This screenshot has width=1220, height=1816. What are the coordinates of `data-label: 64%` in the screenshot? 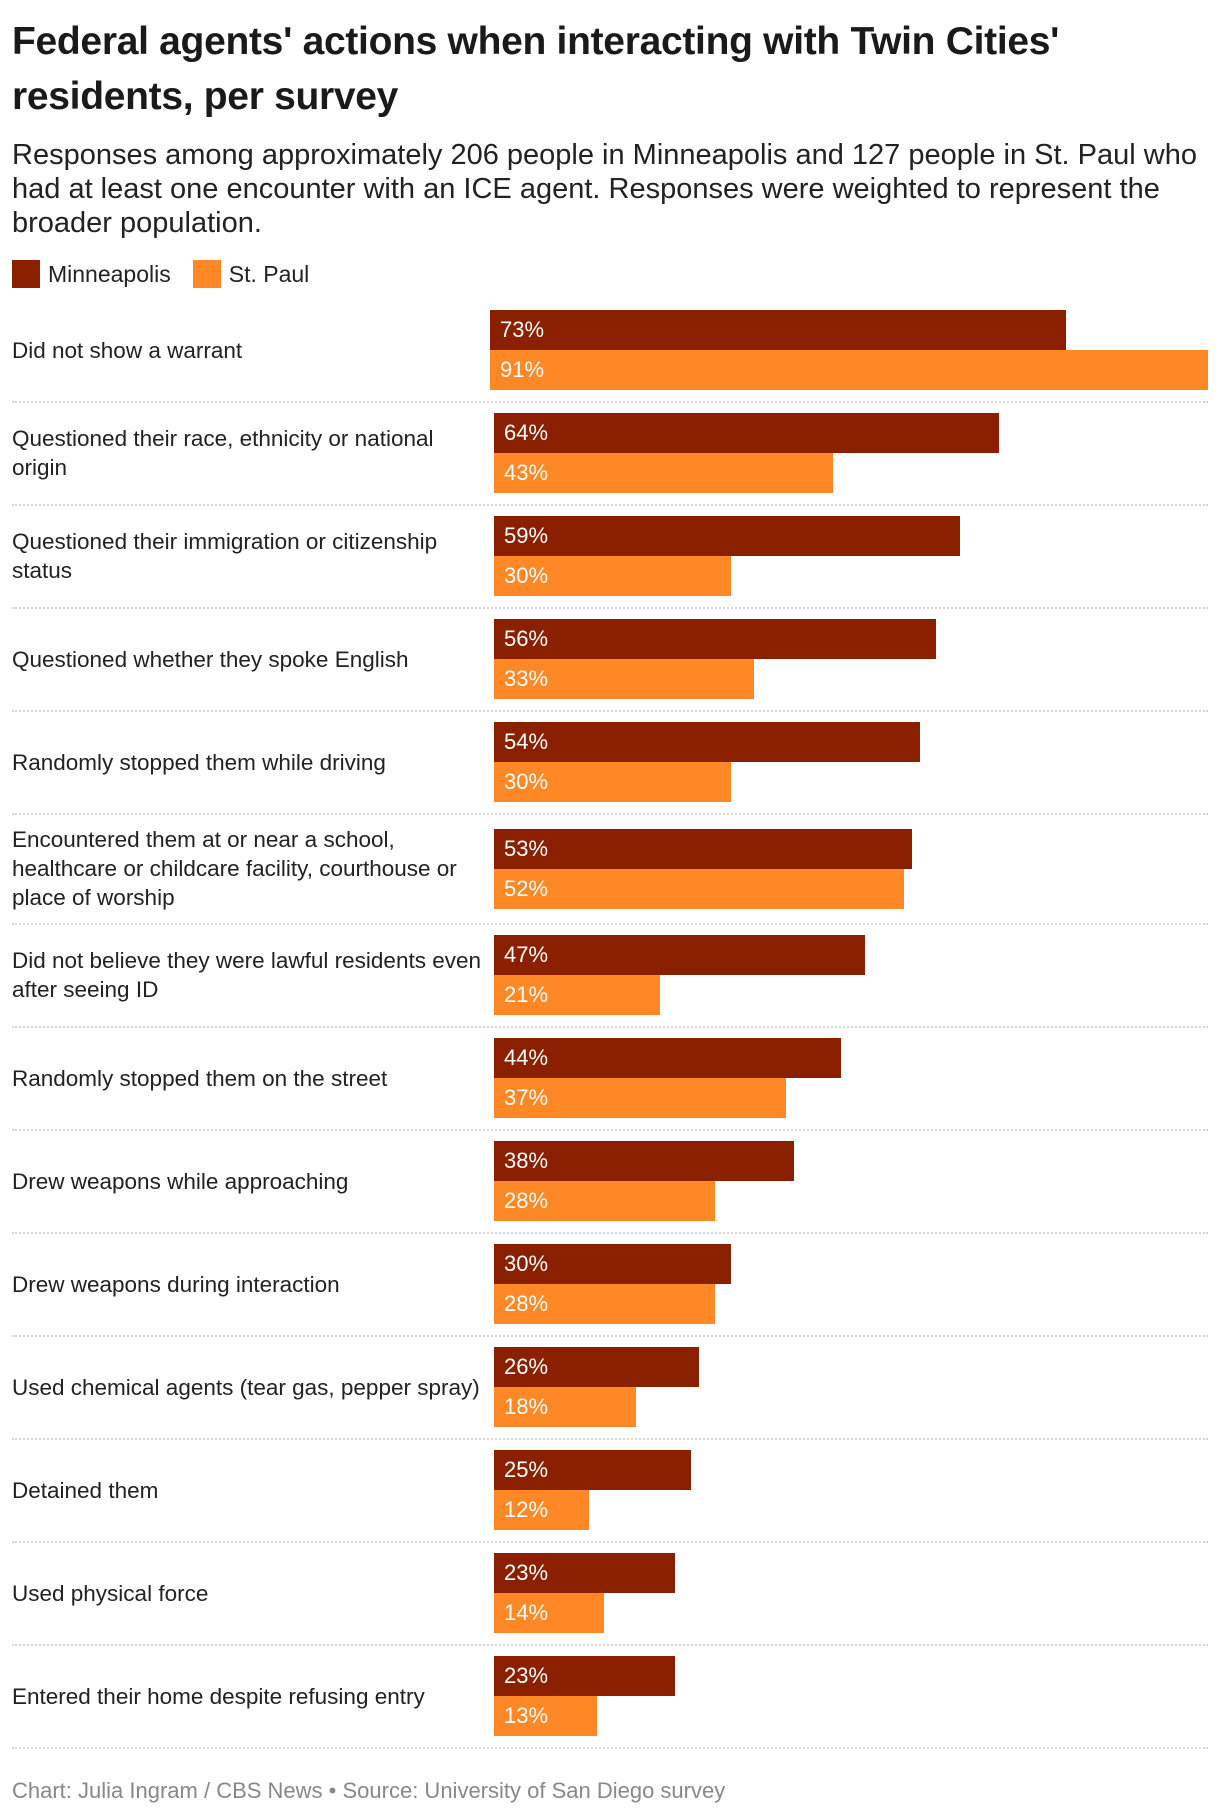 It's located at (526, 432).